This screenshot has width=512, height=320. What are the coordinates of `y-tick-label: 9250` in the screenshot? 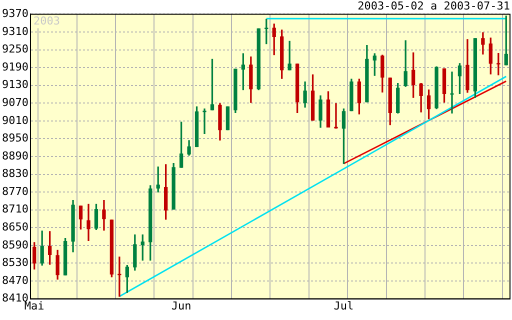 It's located at (15, 49).